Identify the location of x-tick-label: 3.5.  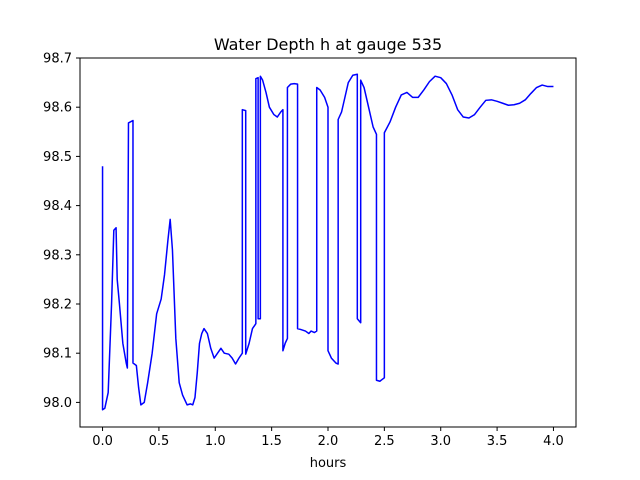
(497, 441).